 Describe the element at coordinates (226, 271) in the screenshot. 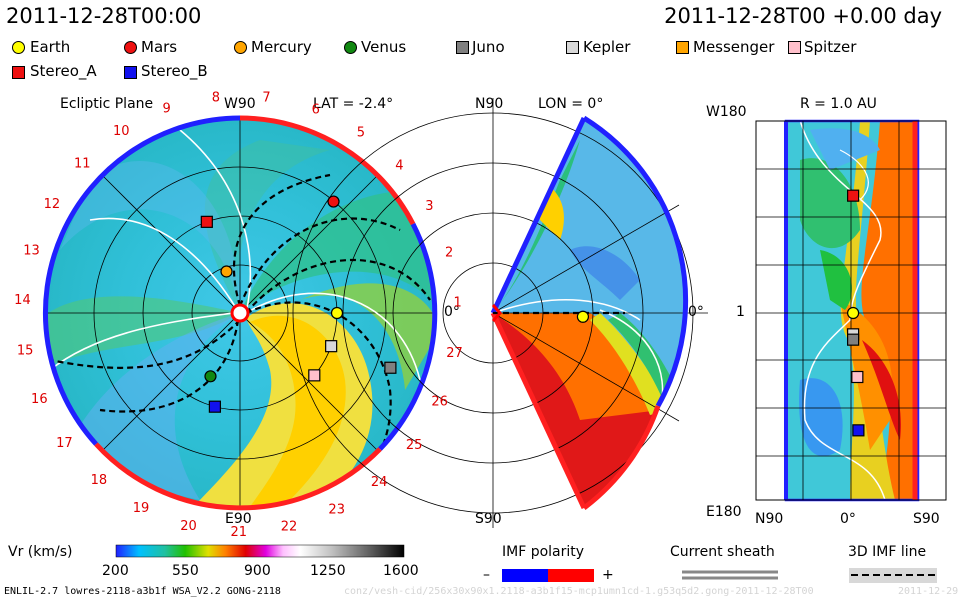

I see `ecliptic-mercury-marker` at that location.